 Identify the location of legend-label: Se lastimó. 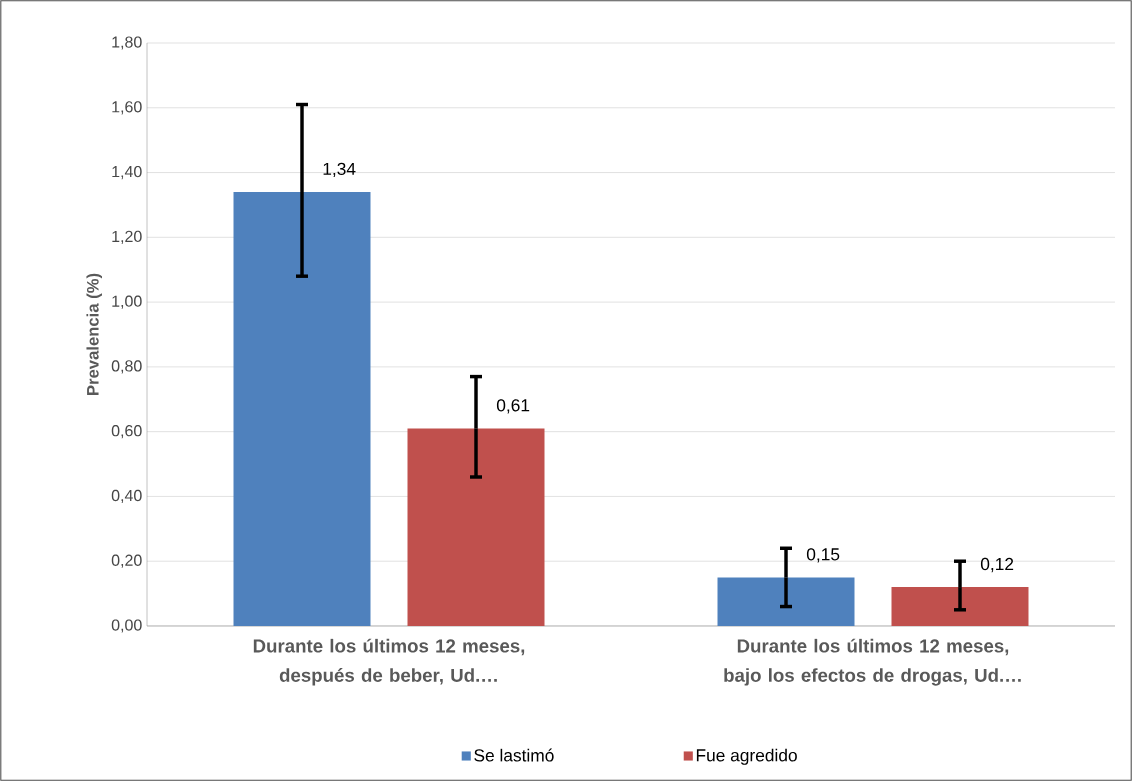
(514, 755).